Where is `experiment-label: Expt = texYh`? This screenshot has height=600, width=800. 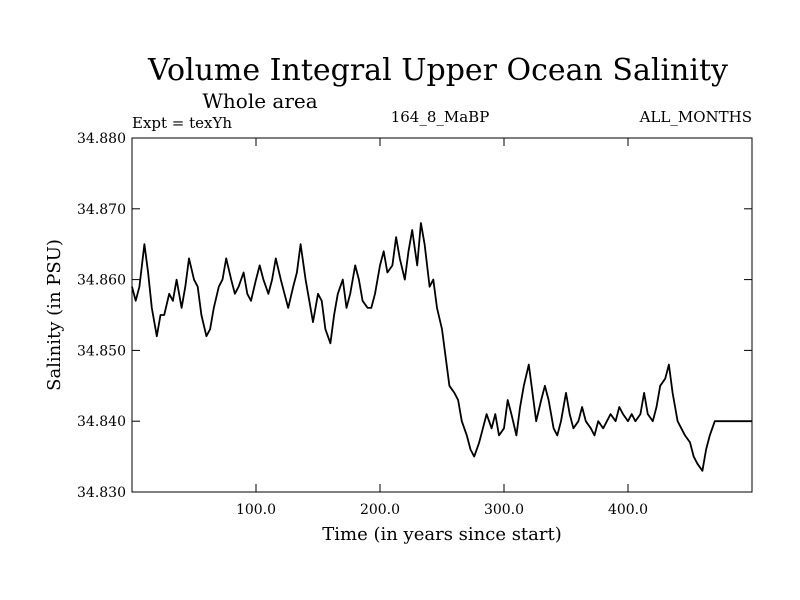 experiment-label: Expt = texYh is located at coordinates (182, 123).